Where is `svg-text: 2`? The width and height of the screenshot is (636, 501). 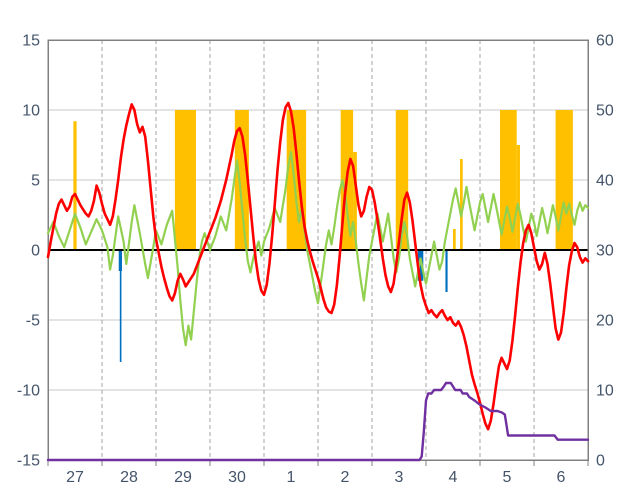 svg-text: 2 is located at coordinates (345, 477).